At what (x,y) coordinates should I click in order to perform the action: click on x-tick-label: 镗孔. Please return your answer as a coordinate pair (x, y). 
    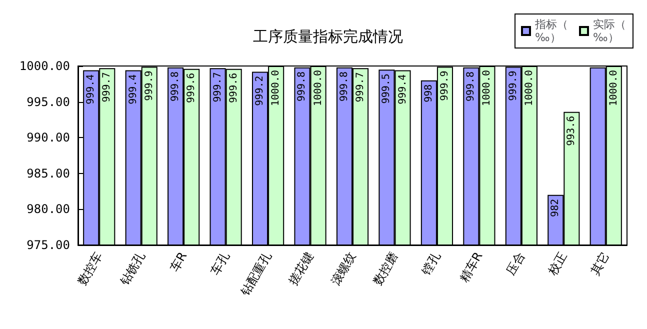
    Looking at the image, I should click on (431, 264).